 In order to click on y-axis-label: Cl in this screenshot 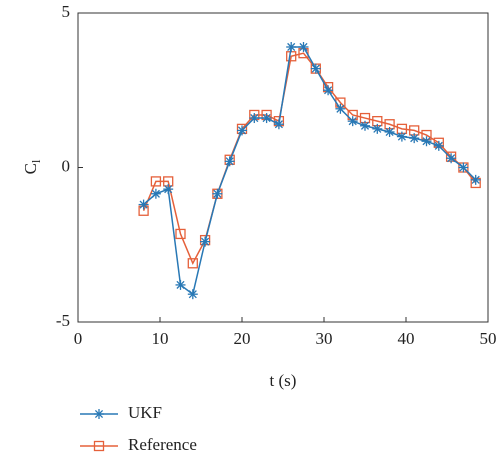, I will do `click(32, 166)`.